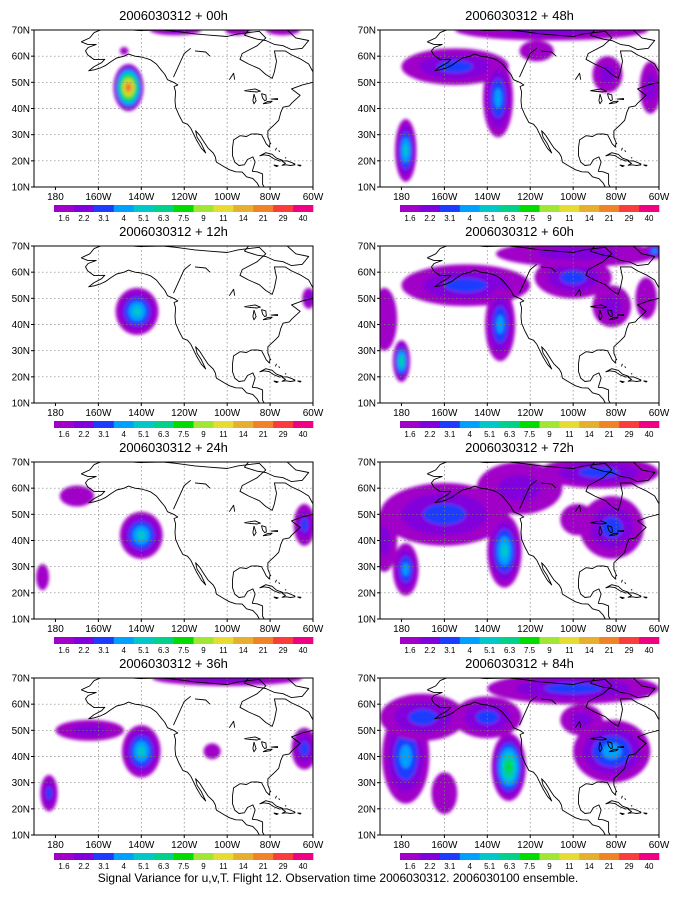 The image size is (692, 905). Describe the element at coordinates (616, 197) in the screenshot. I see `lon-tick-label: 80W` at that location.